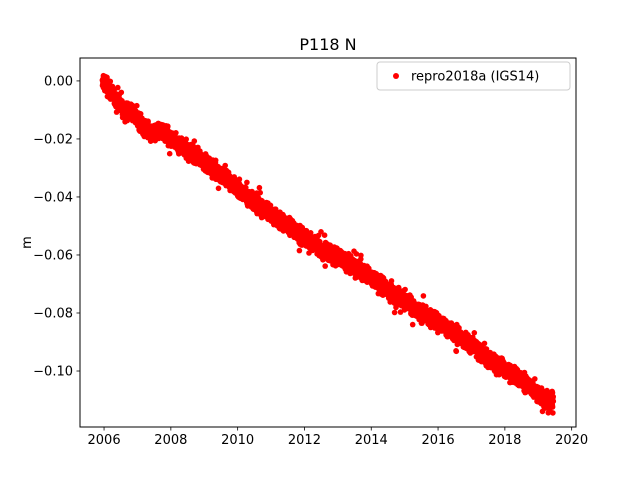 The height and width of the screenshot is (480, 640). What do you see at coordinates (53, 372) in the screenshot?
I see `y-tick-label: −0.10` at bounding box center [53, 372].